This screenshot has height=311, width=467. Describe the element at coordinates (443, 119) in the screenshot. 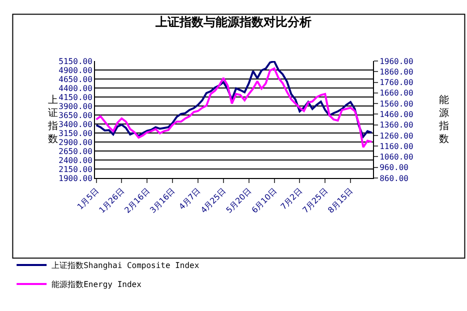

I see `y2-axis-title: 能源指数` at that location.